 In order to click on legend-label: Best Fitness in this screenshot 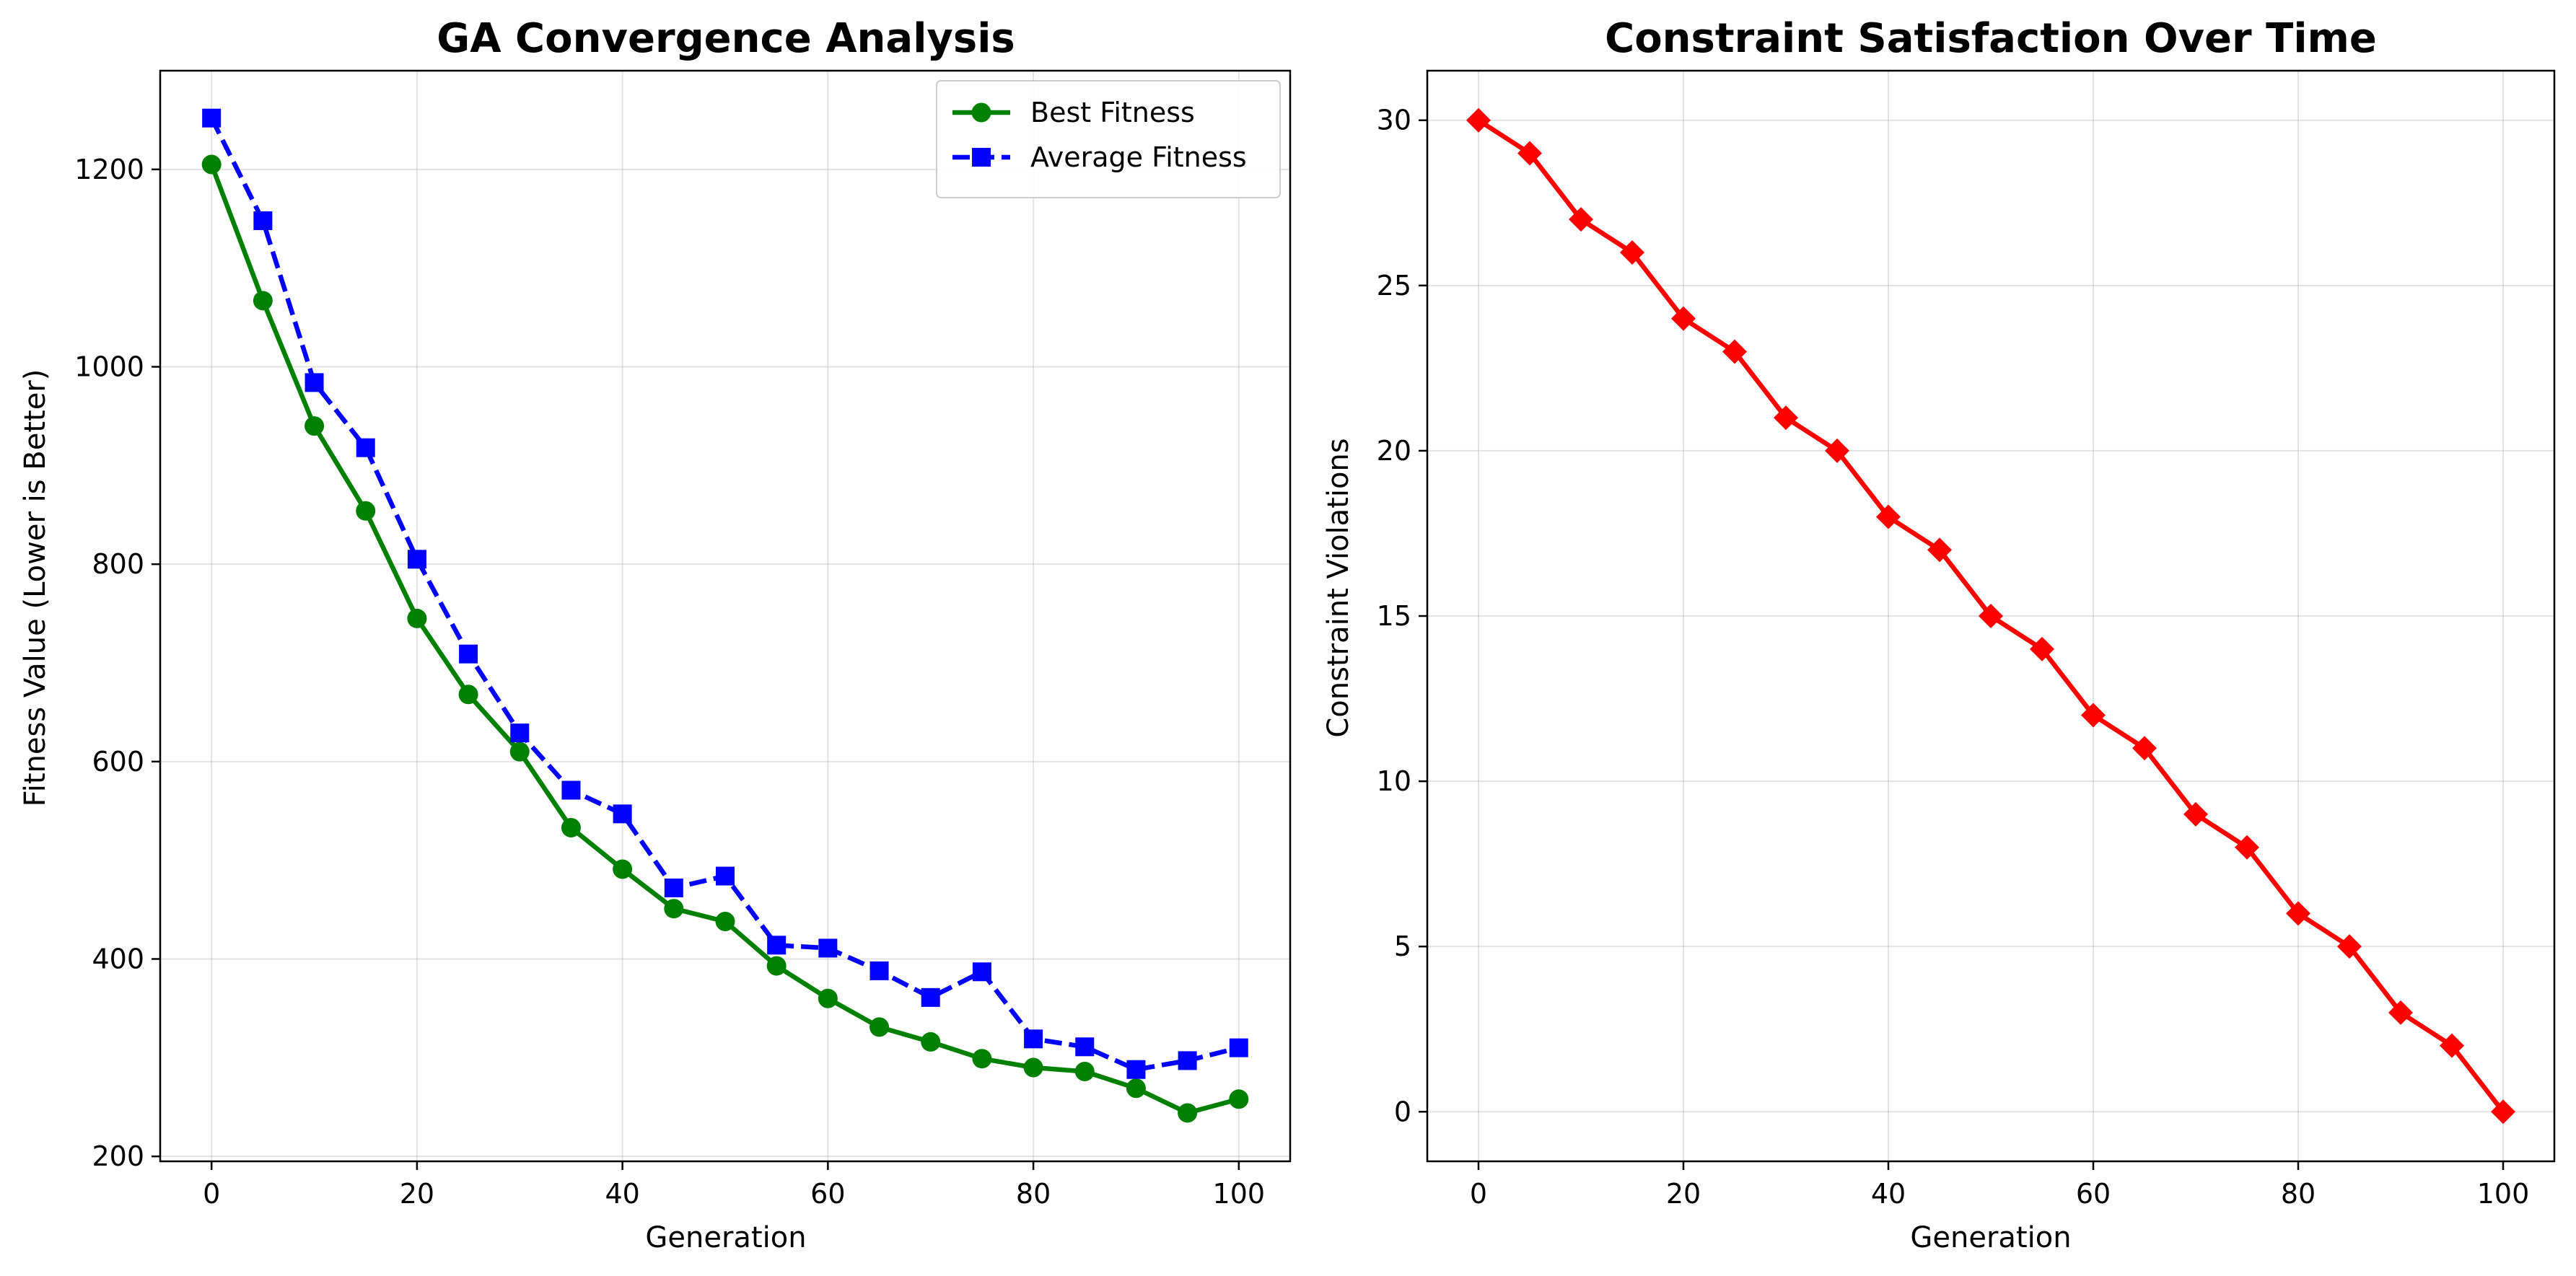, I will do `click(1112, 112)`.